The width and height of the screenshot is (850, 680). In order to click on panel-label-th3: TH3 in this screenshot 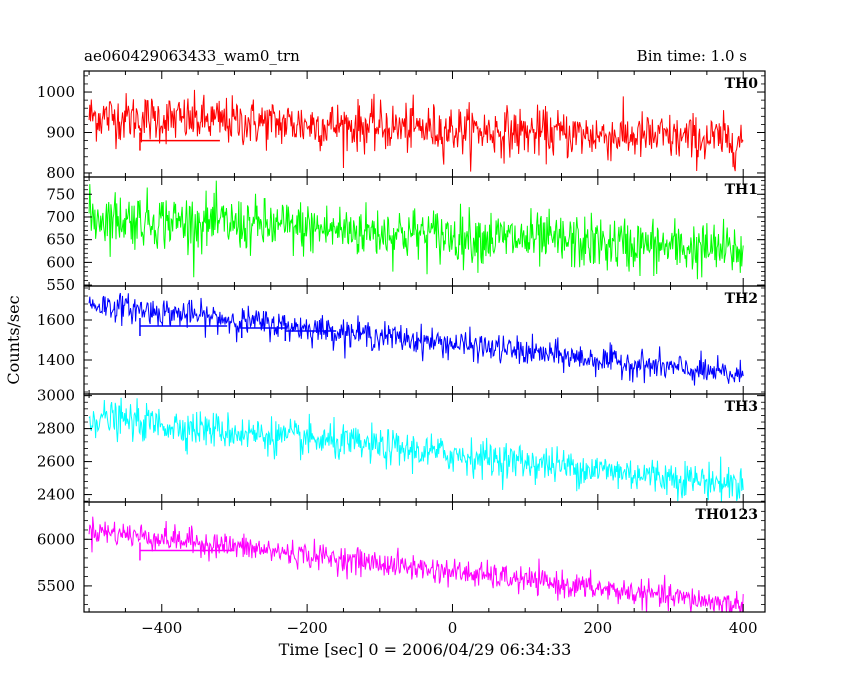, I will do `click(741, 407)`.